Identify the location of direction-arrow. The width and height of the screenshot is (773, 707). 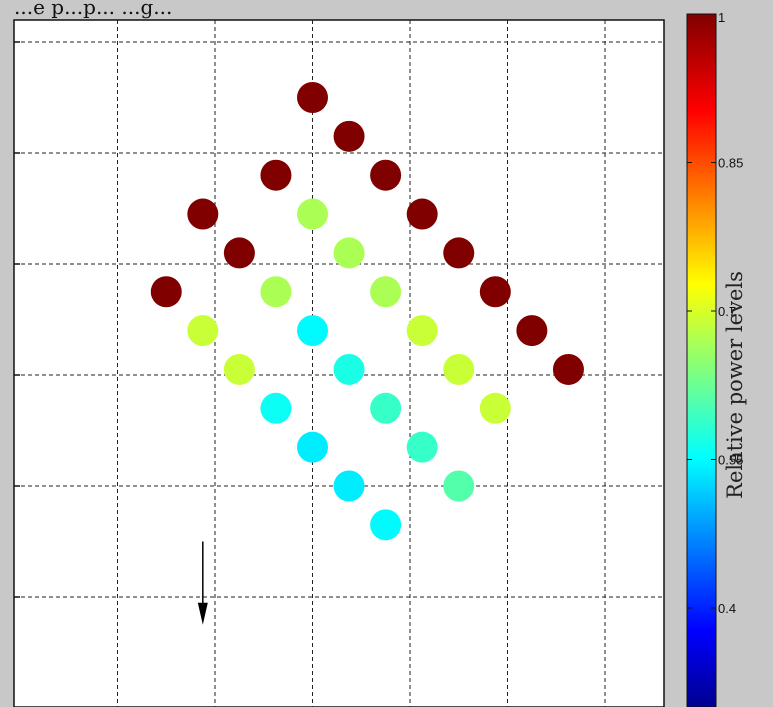
(202, 583).